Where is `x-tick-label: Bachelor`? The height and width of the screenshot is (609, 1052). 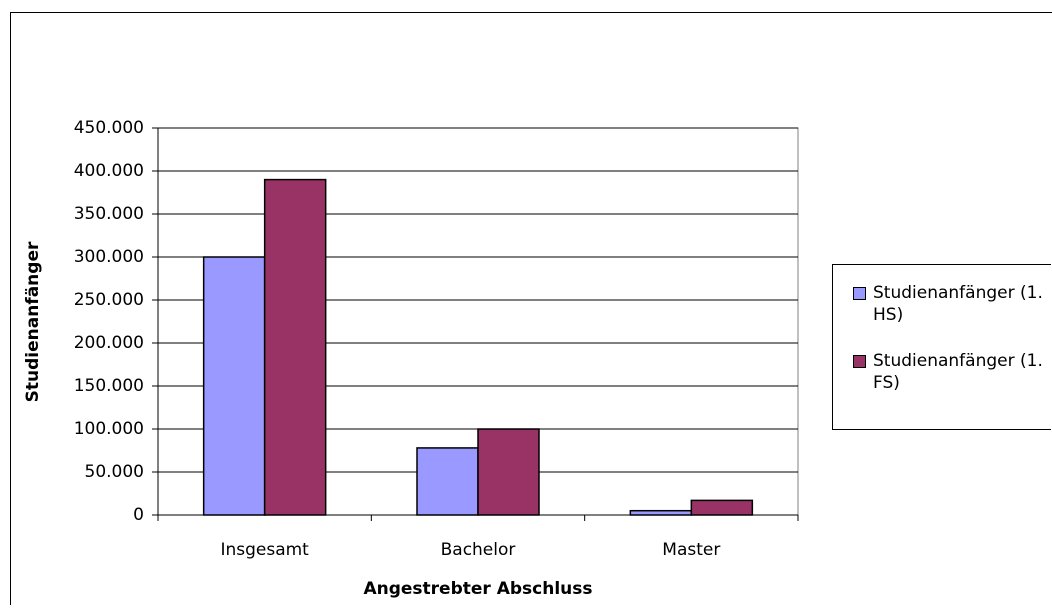 x-tick-label: Bachelor is located at coordinates (478, 550).